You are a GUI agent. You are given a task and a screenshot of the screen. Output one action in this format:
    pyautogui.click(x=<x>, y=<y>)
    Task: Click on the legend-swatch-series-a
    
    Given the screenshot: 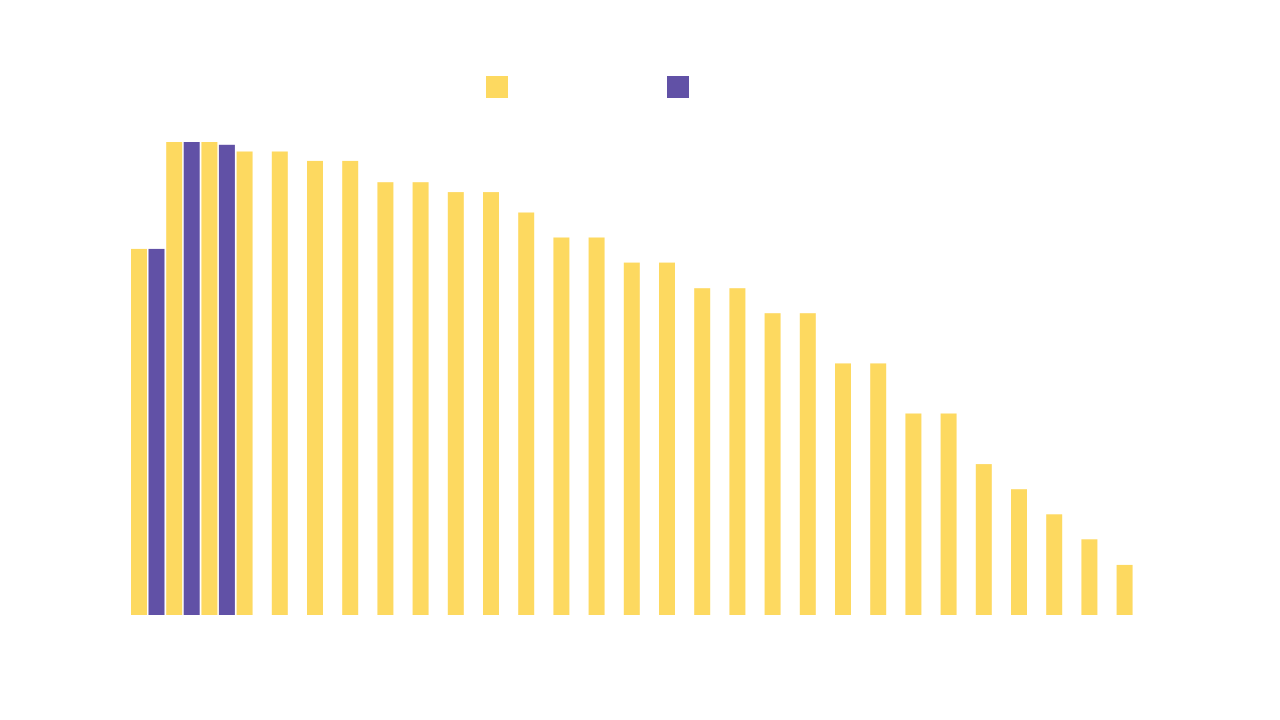 What is the action you would take?
    pyautogui.click(x=497, y=87)
    